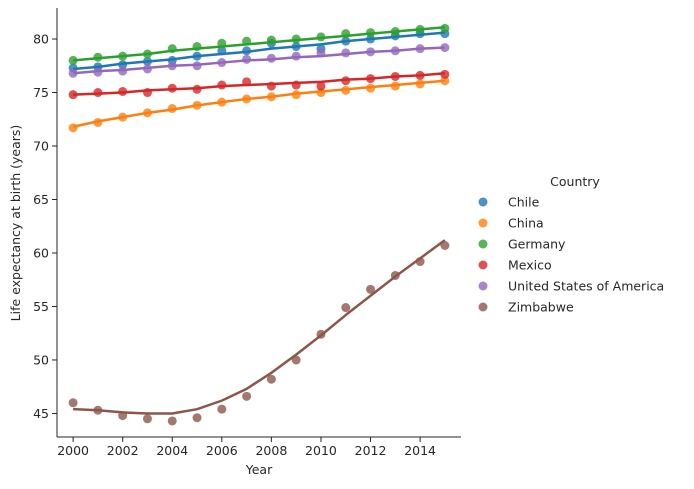 The width and height of the screenshot is (694, 489). Describe the element at coordinates (420, 450) in the screenshot. I see `x-tick-label: 2014` at that location.